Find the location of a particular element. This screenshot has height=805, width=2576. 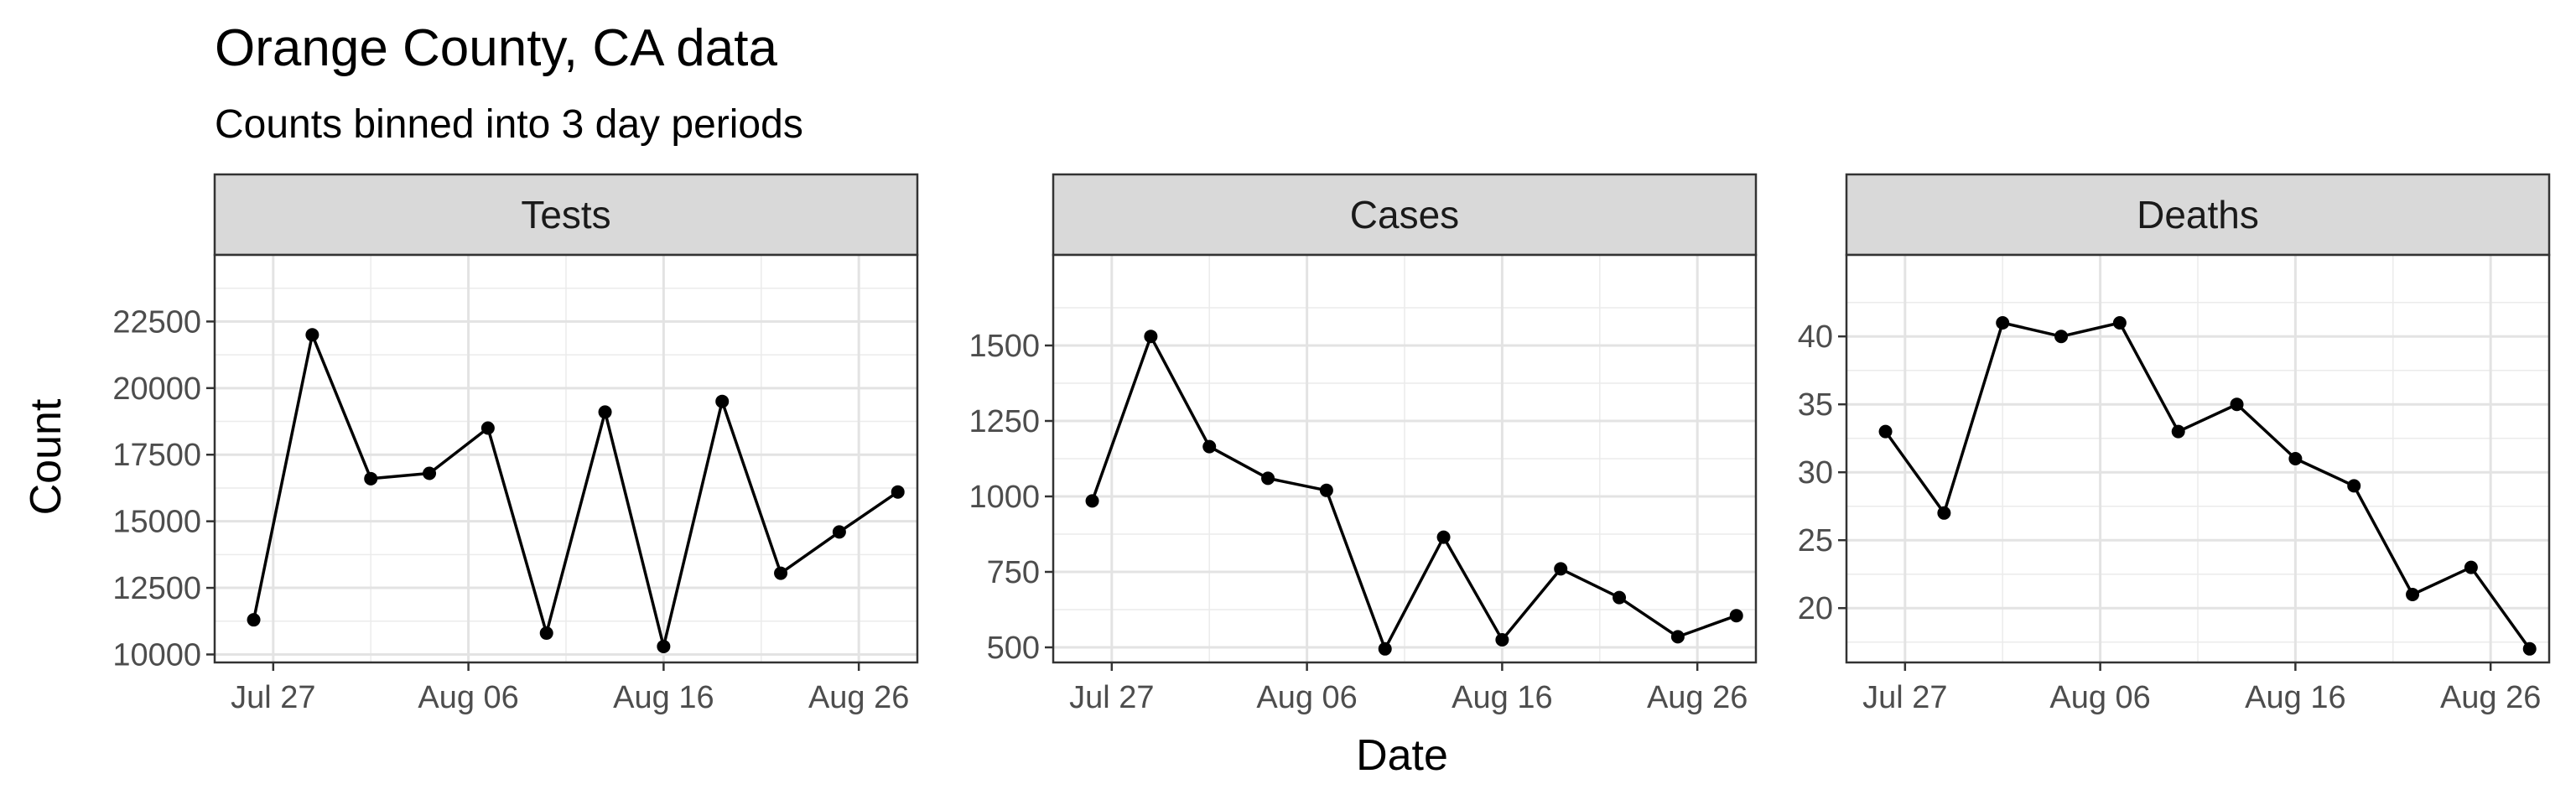

y-tick-label: 30 is located at coordinates (1816, 473).